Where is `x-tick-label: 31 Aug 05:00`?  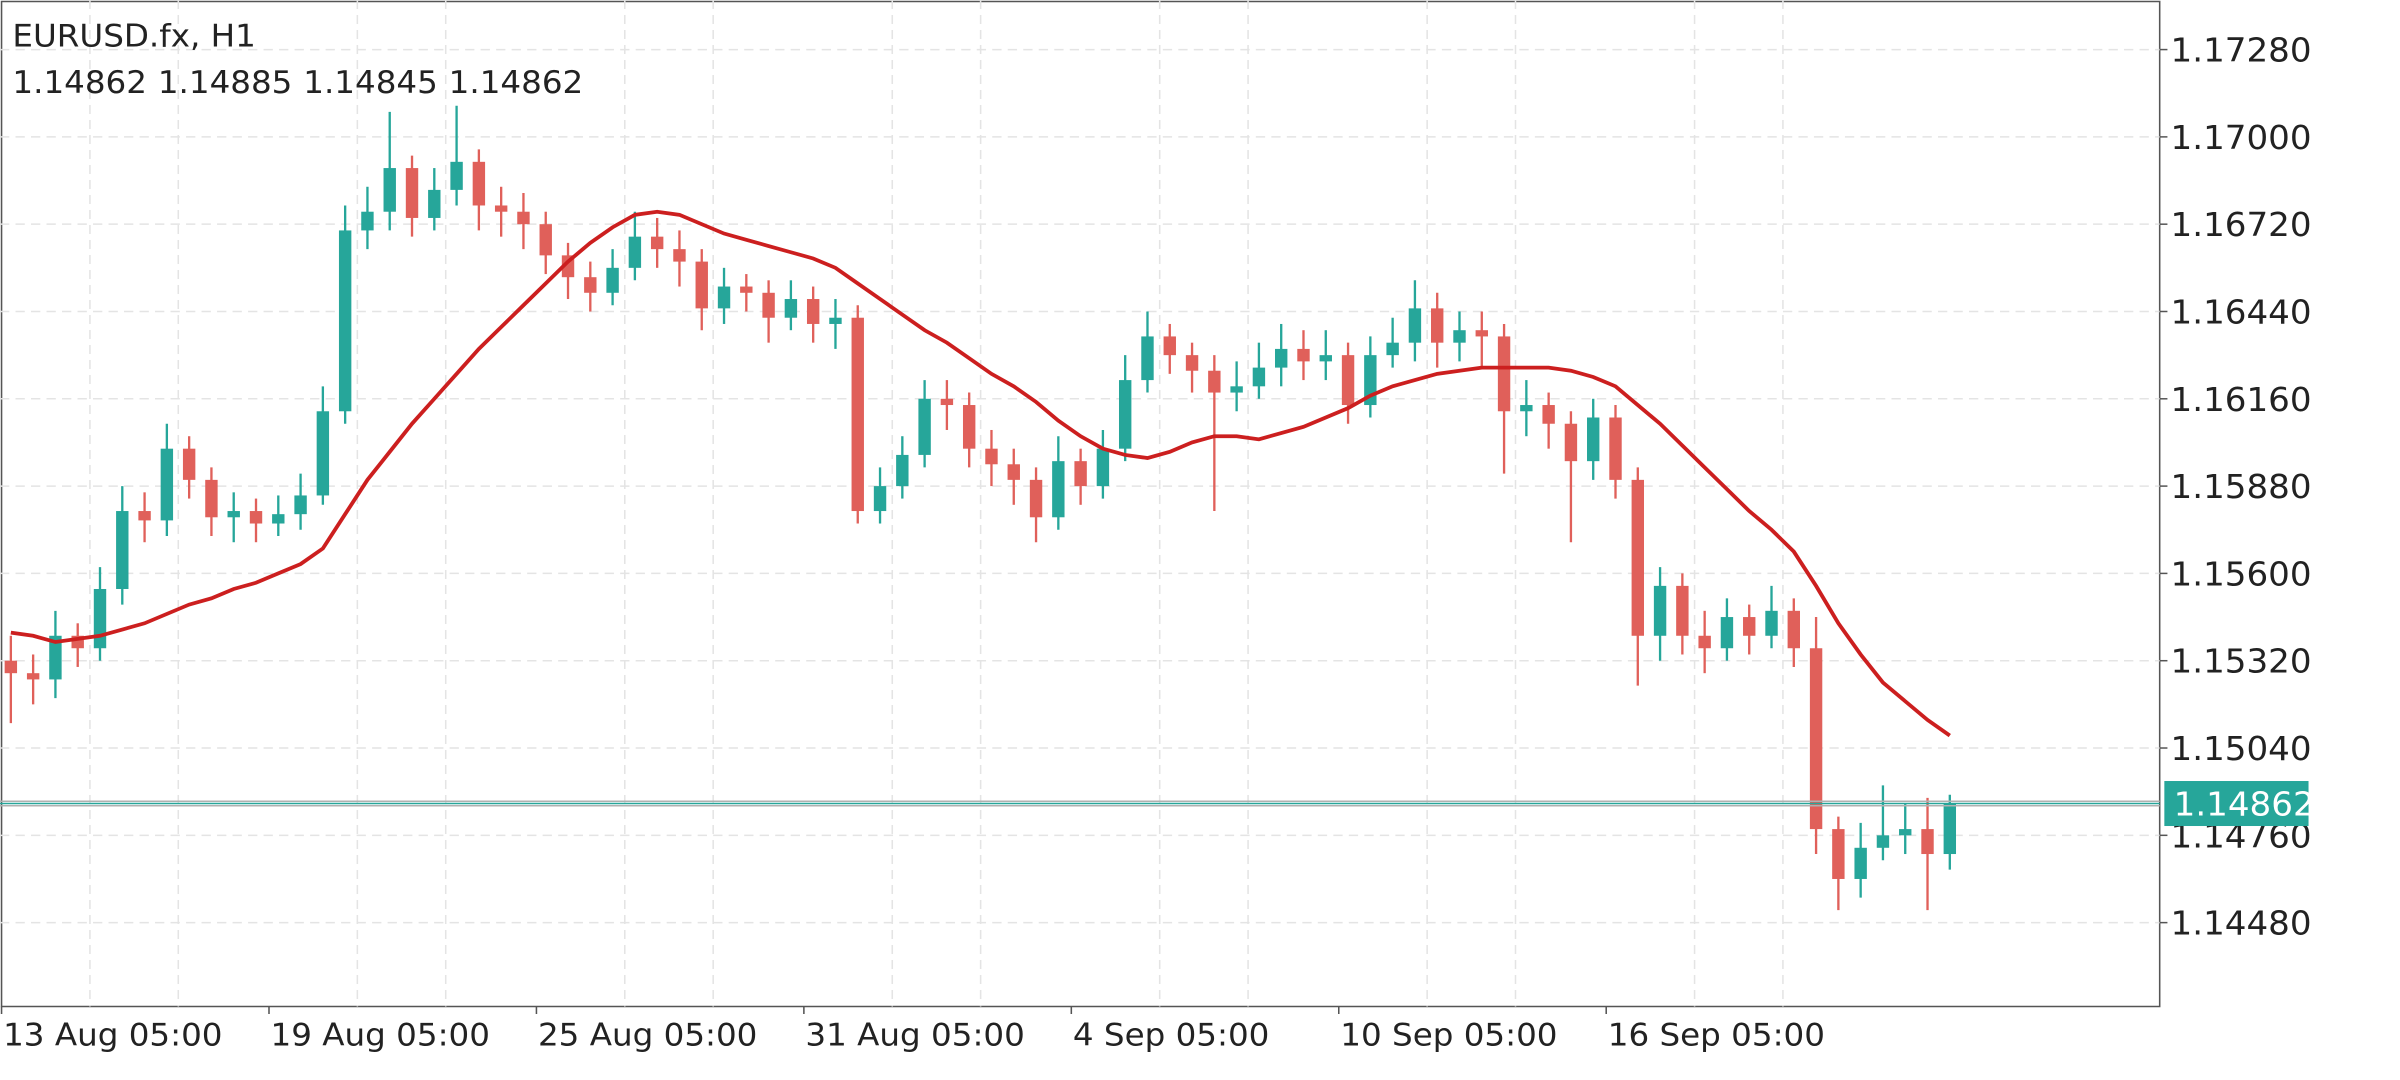 x-tick-label: 31 Aug 05:00 is located at coordinates (914, 1034).